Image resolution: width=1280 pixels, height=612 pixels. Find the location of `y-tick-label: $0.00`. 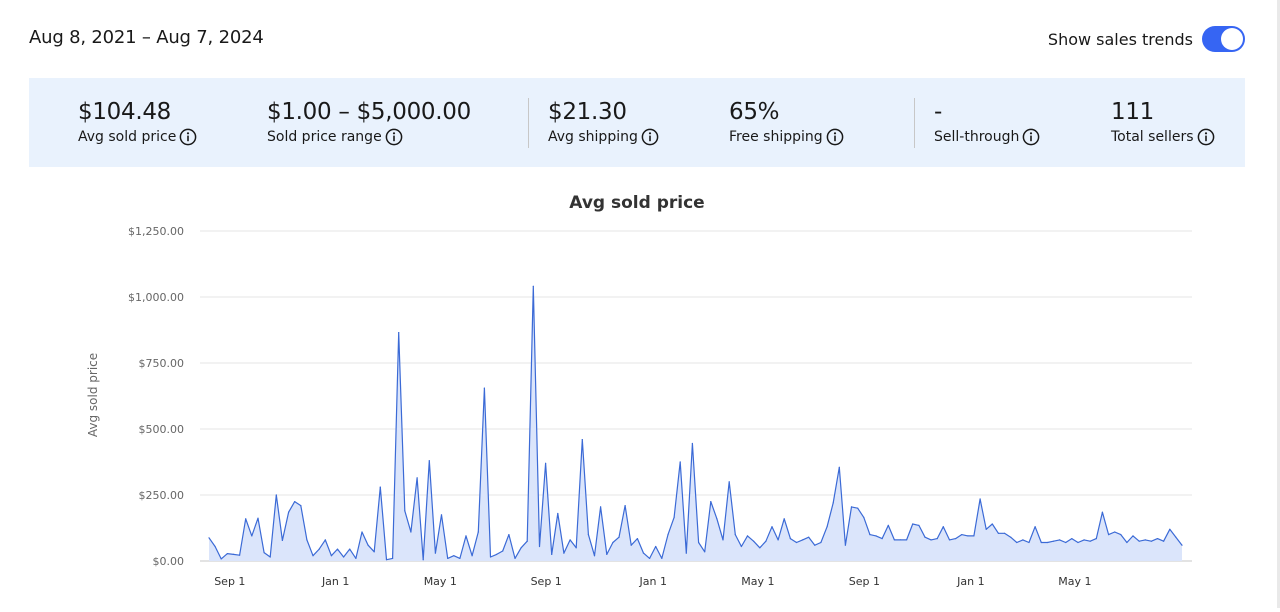

y-tick-label: $0.00 is located at coordinates (169, 561).